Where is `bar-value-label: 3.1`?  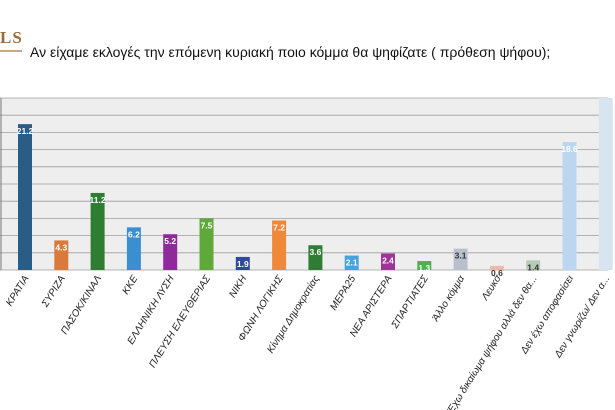 bar-value-label: 3.1 is located at coordinates (461, 256).